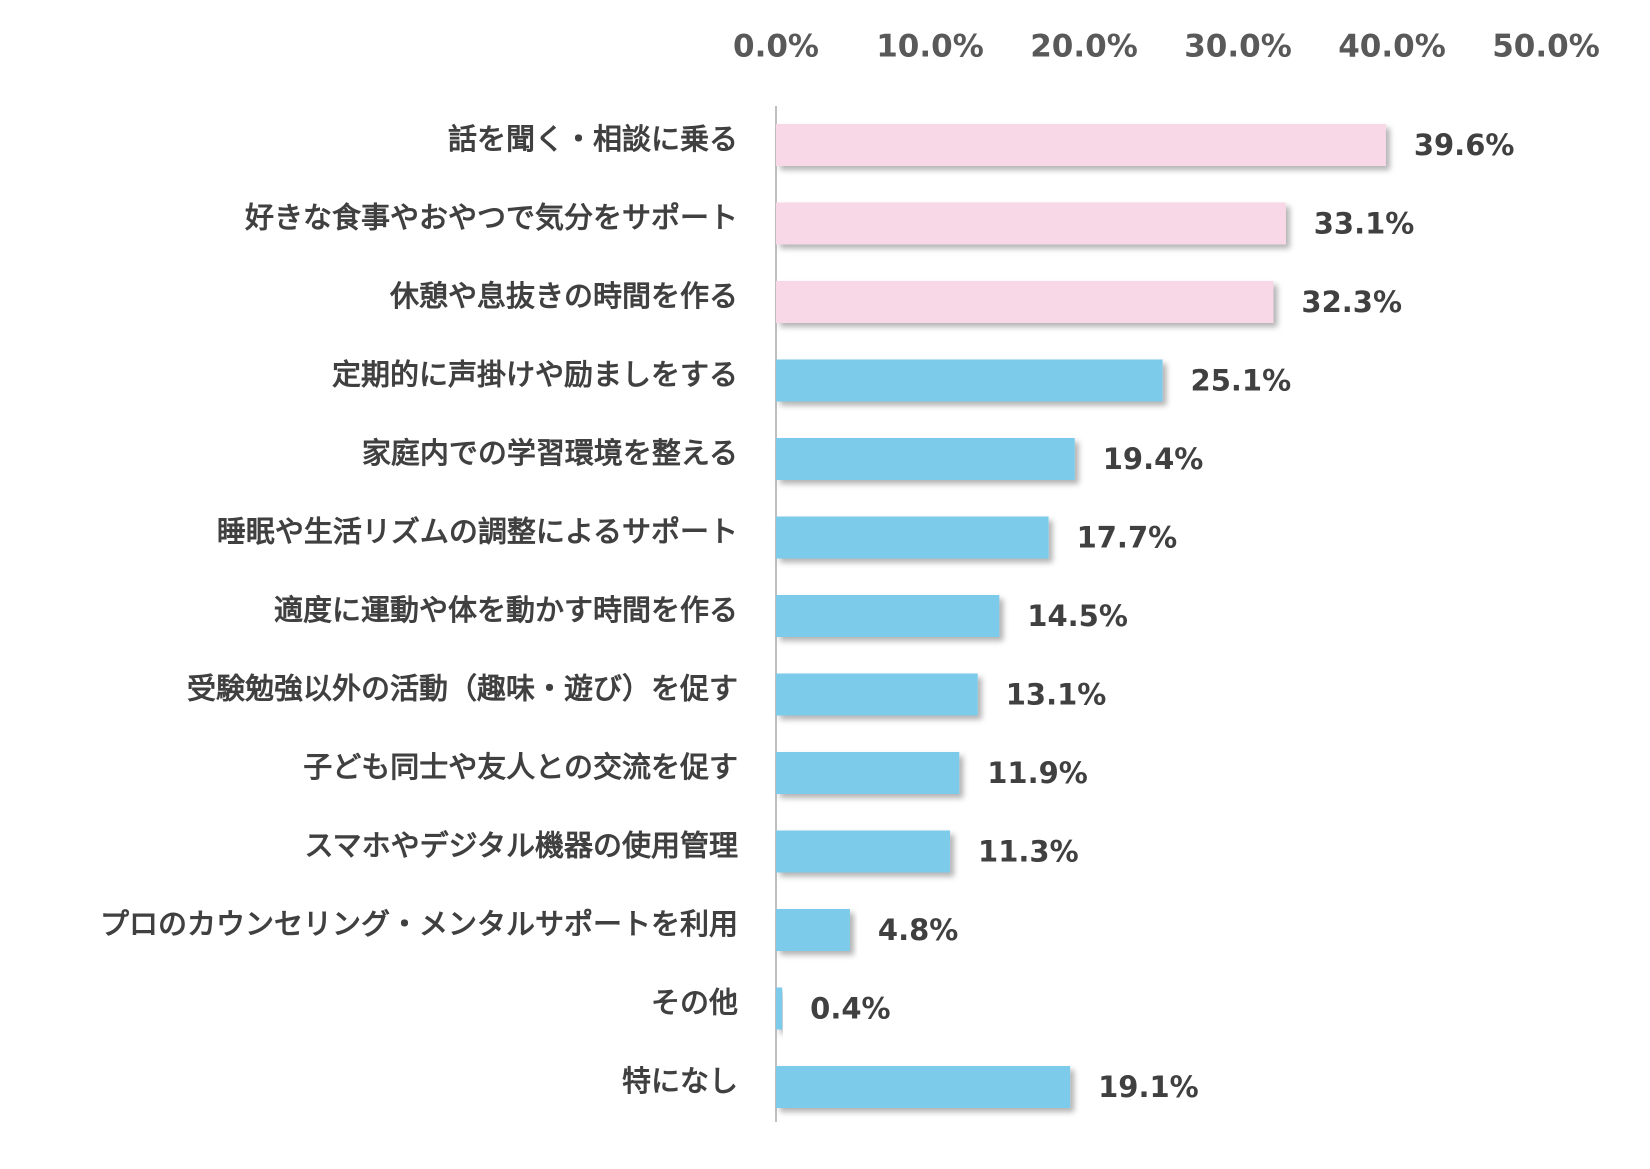  What do you see at coordinates (1546, 47) in the screenshot?
I see `x-tick-label: 50.0%` at bounding box center [1546, 47].